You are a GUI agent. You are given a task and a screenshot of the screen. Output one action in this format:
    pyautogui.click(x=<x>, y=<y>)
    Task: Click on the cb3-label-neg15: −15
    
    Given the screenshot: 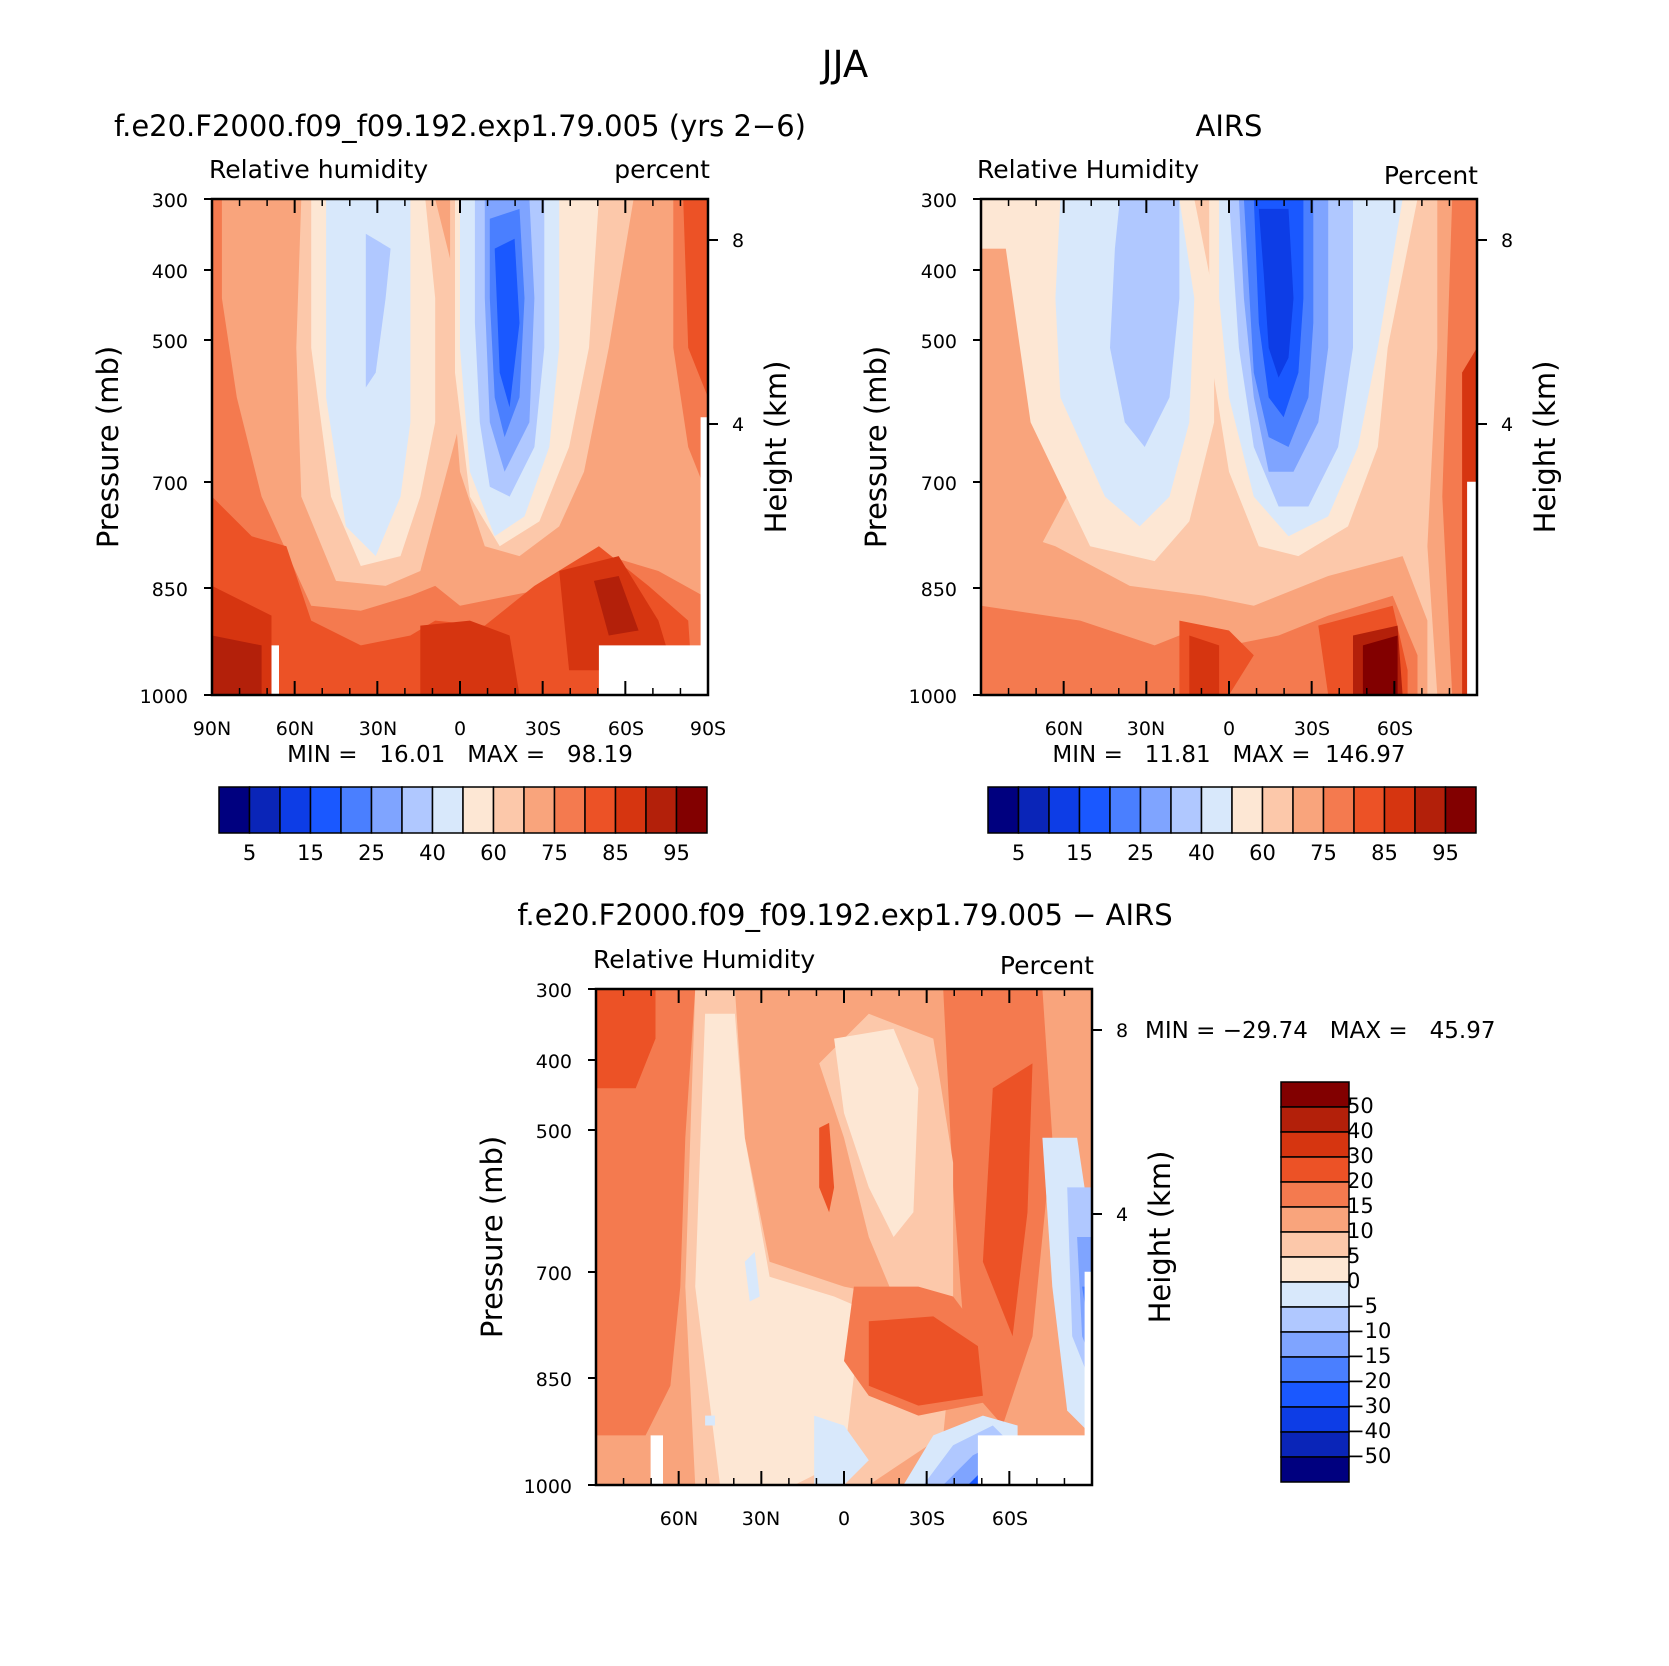 What is the action you would take?
    pyautogui.click(x=1369, y=1356)
    